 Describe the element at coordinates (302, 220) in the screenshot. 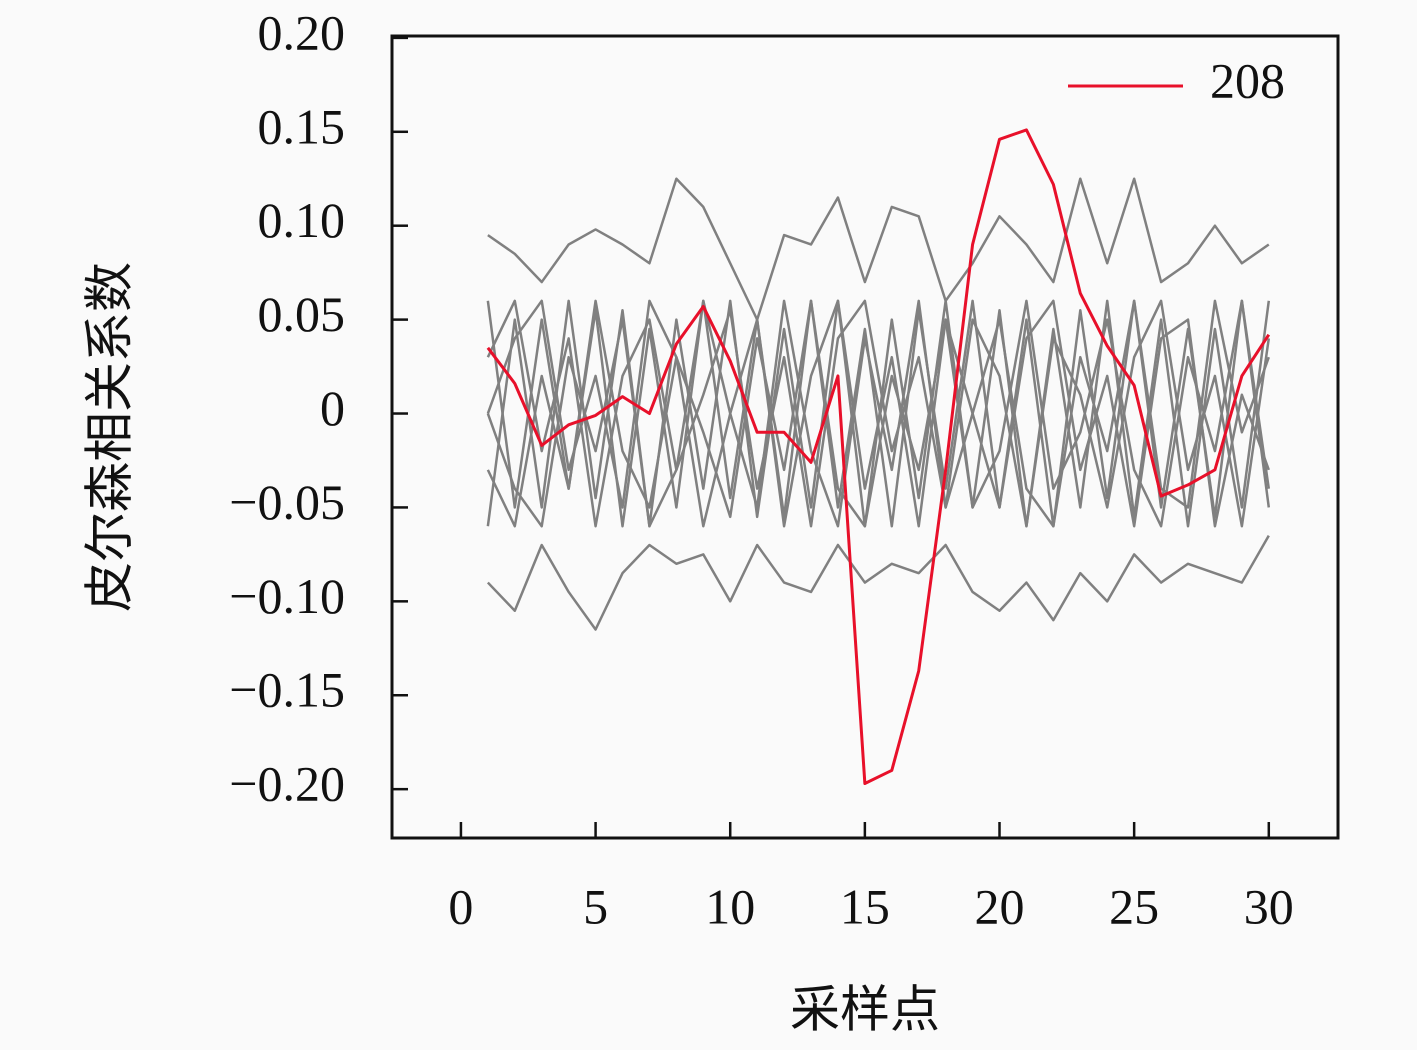

I see `y-tick-label: 0.10` at that location.